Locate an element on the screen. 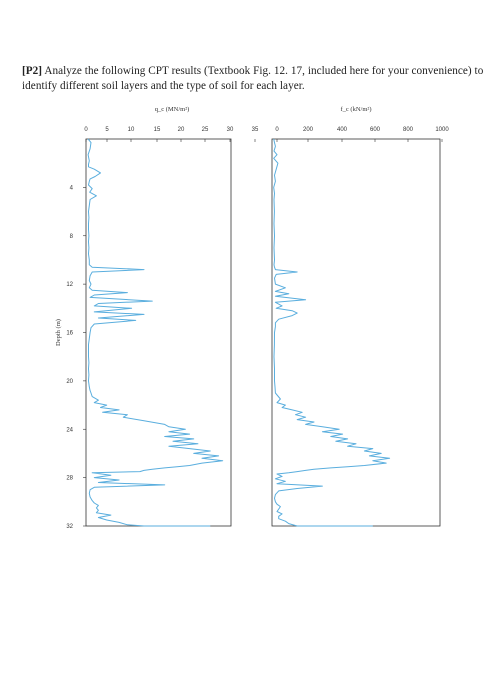 The image size is (500, 700). x-tick-label: 25 is located at coordinates (205, 130).